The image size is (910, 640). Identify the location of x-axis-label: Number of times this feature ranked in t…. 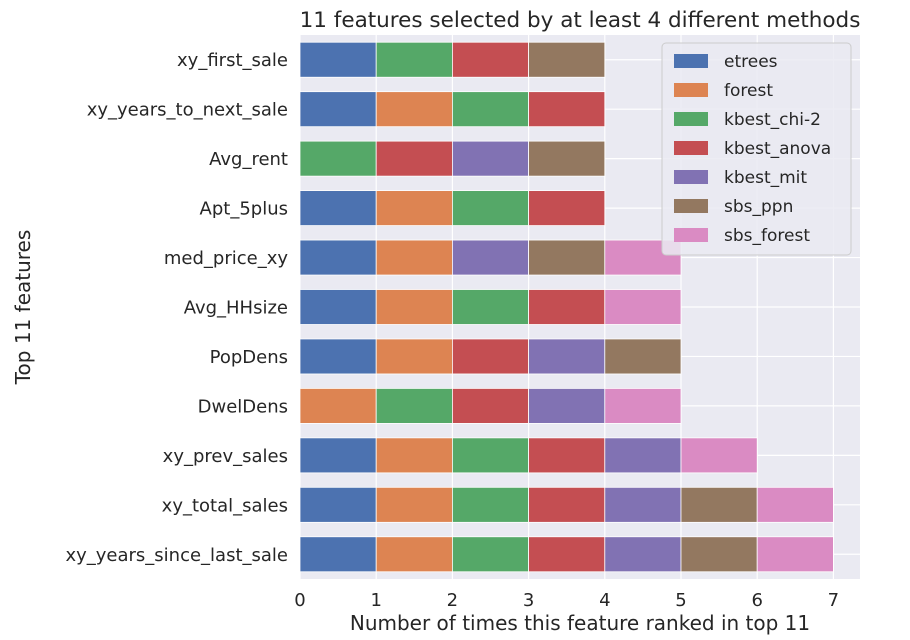
(580, 623).